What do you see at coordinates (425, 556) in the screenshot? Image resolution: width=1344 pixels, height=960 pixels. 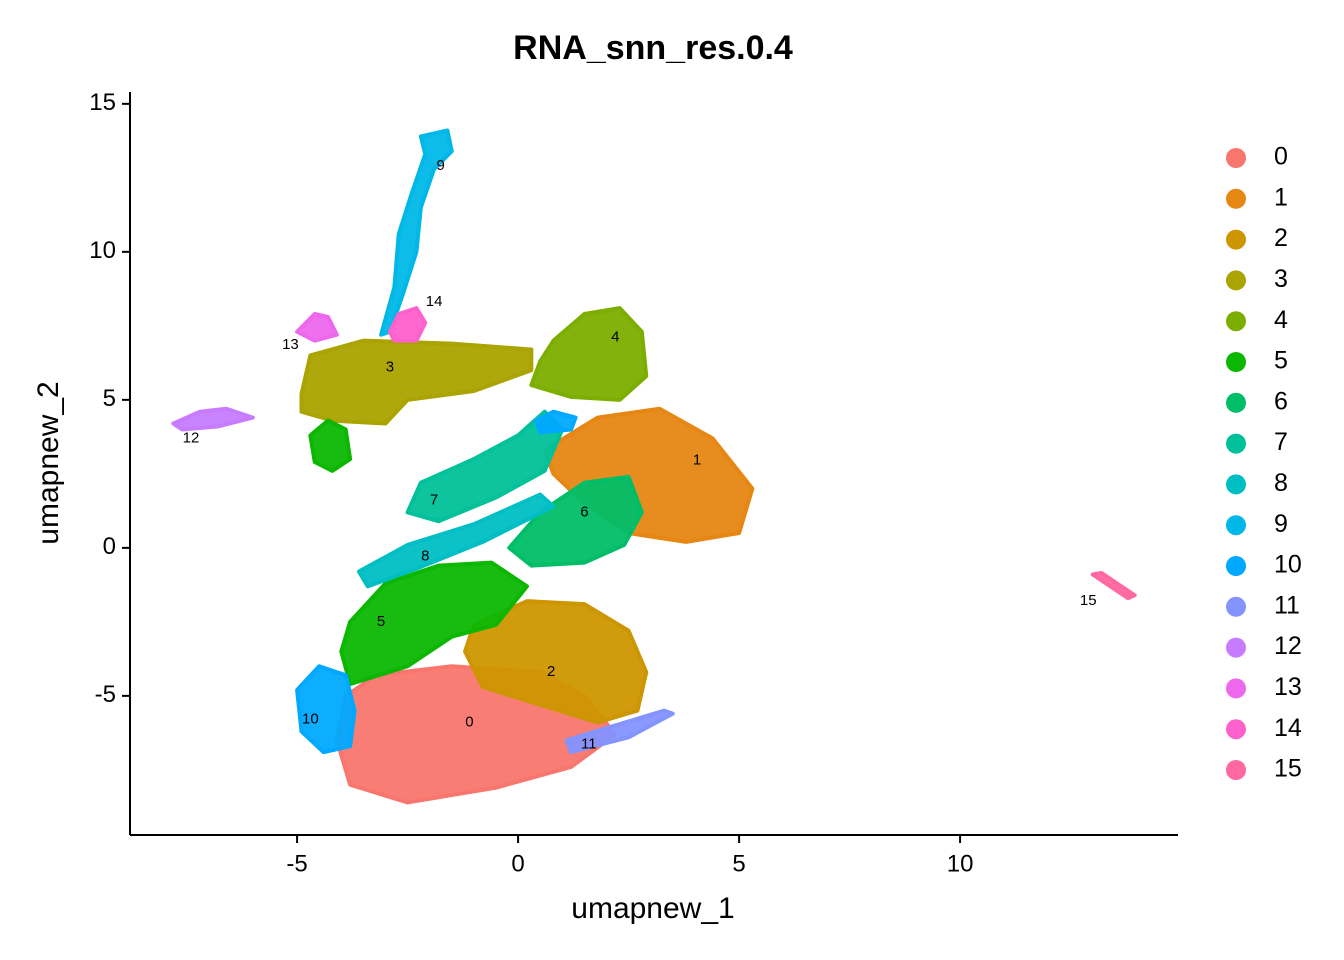 I see `cluster-label: 8` at bounding box center [425, 556].